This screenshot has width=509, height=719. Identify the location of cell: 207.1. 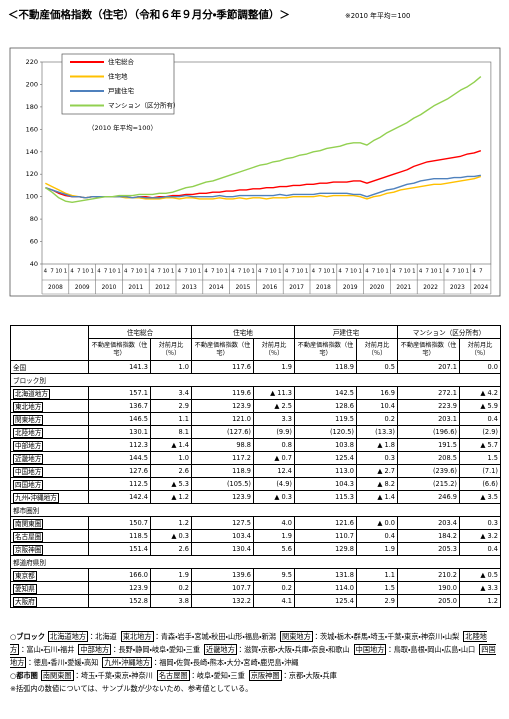
(428, 367).